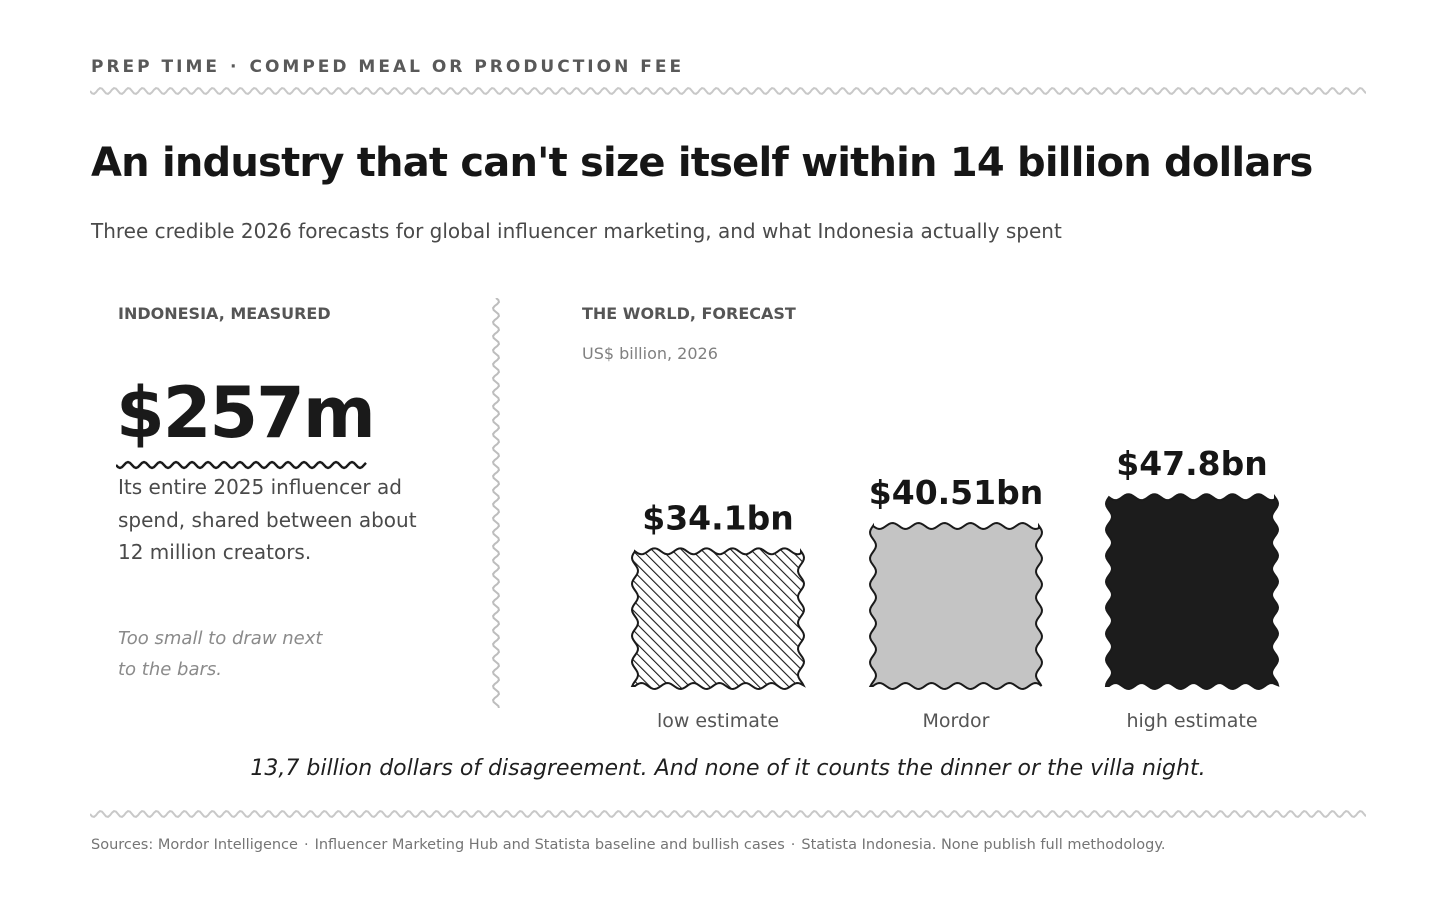 The image size is (1456, 910). What do you see at coordinates (728, 91) in the screenshot?
I see `top-wavy-rule` at bounding box center [728, 91].